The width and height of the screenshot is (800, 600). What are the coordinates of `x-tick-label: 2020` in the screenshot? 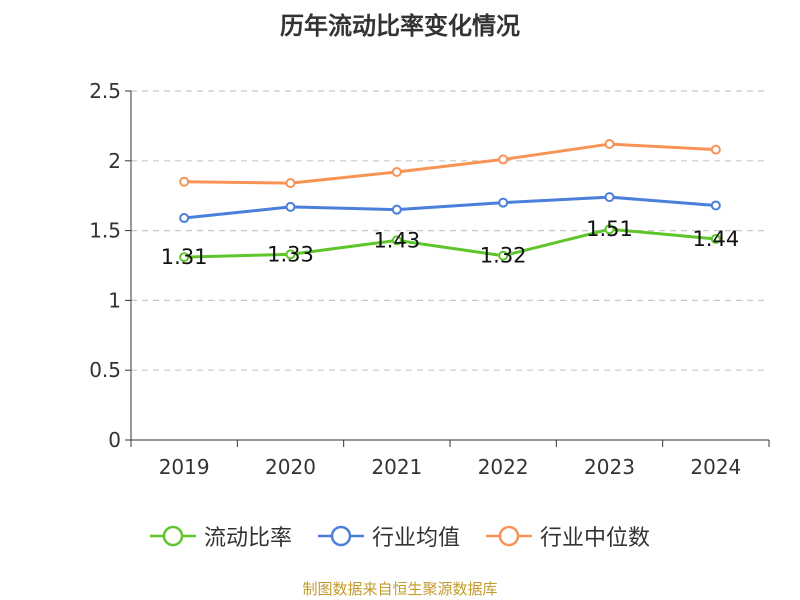 It's located at (290, 467).